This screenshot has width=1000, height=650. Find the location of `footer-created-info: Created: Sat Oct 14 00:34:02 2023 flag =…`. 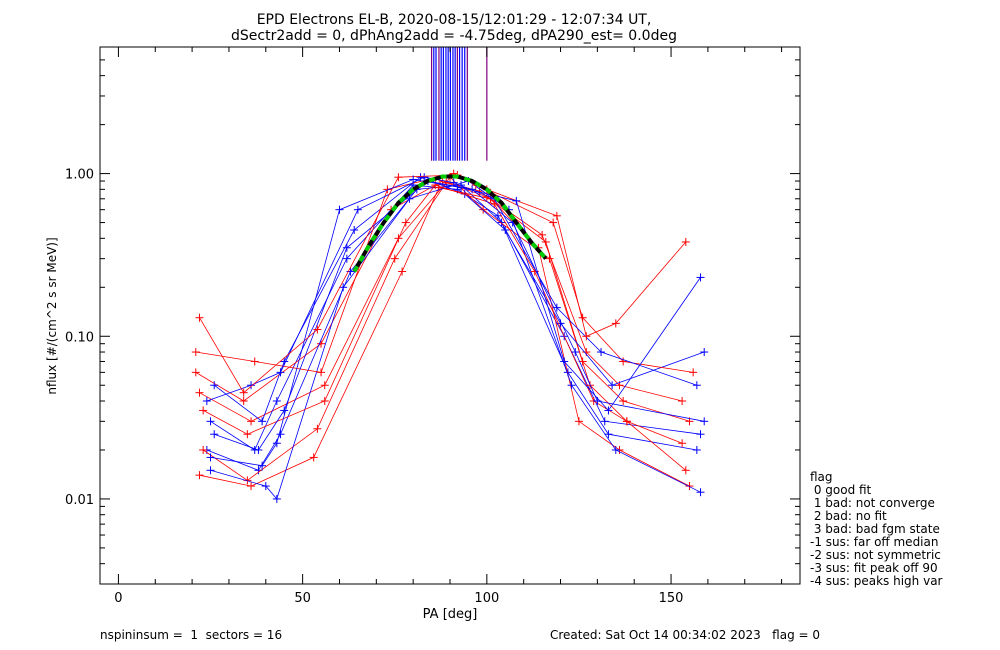

footer-created-info: Created: Sat Oct 14 00:34:02 2023 flag =… is located at coordinates (685, 635).